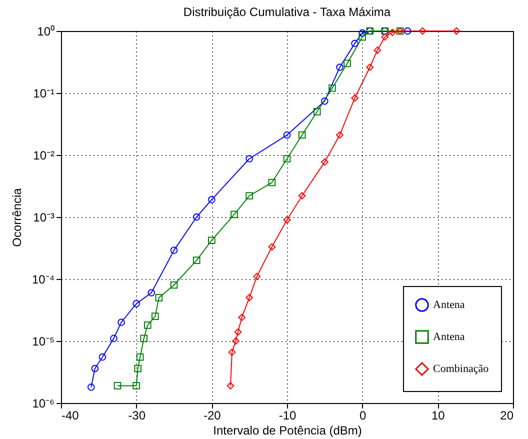 This screenshot has height=439, width=528. I want to click on x-tick-label: -40, so click(71, 415).